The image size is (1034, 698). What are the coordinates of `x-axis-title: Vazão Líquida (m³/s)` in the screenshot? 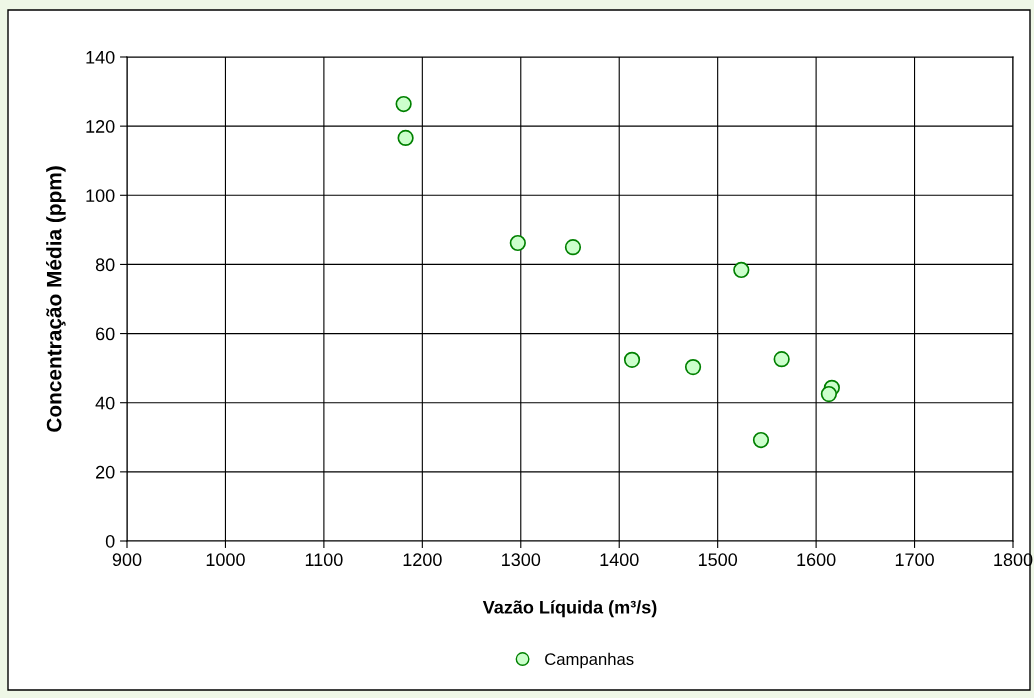 It's located at (569, 609).